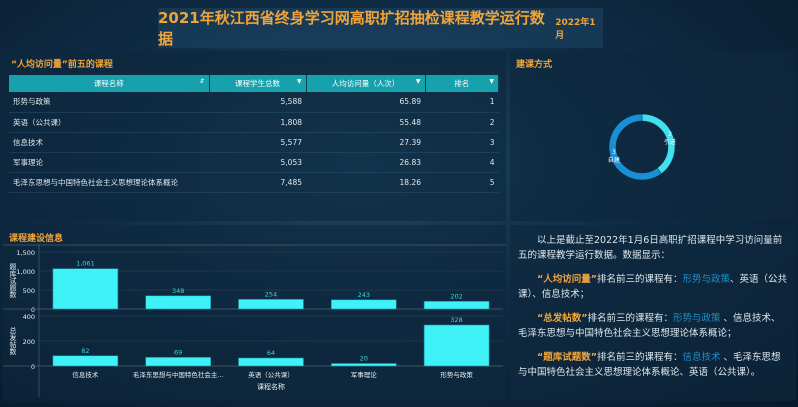 Image resolution: width=798 pixels, height=407 pixels. Describe the element at coordinates (271, 386) in the screenshot. I see `x-axis-label: 课程名称` at that location.